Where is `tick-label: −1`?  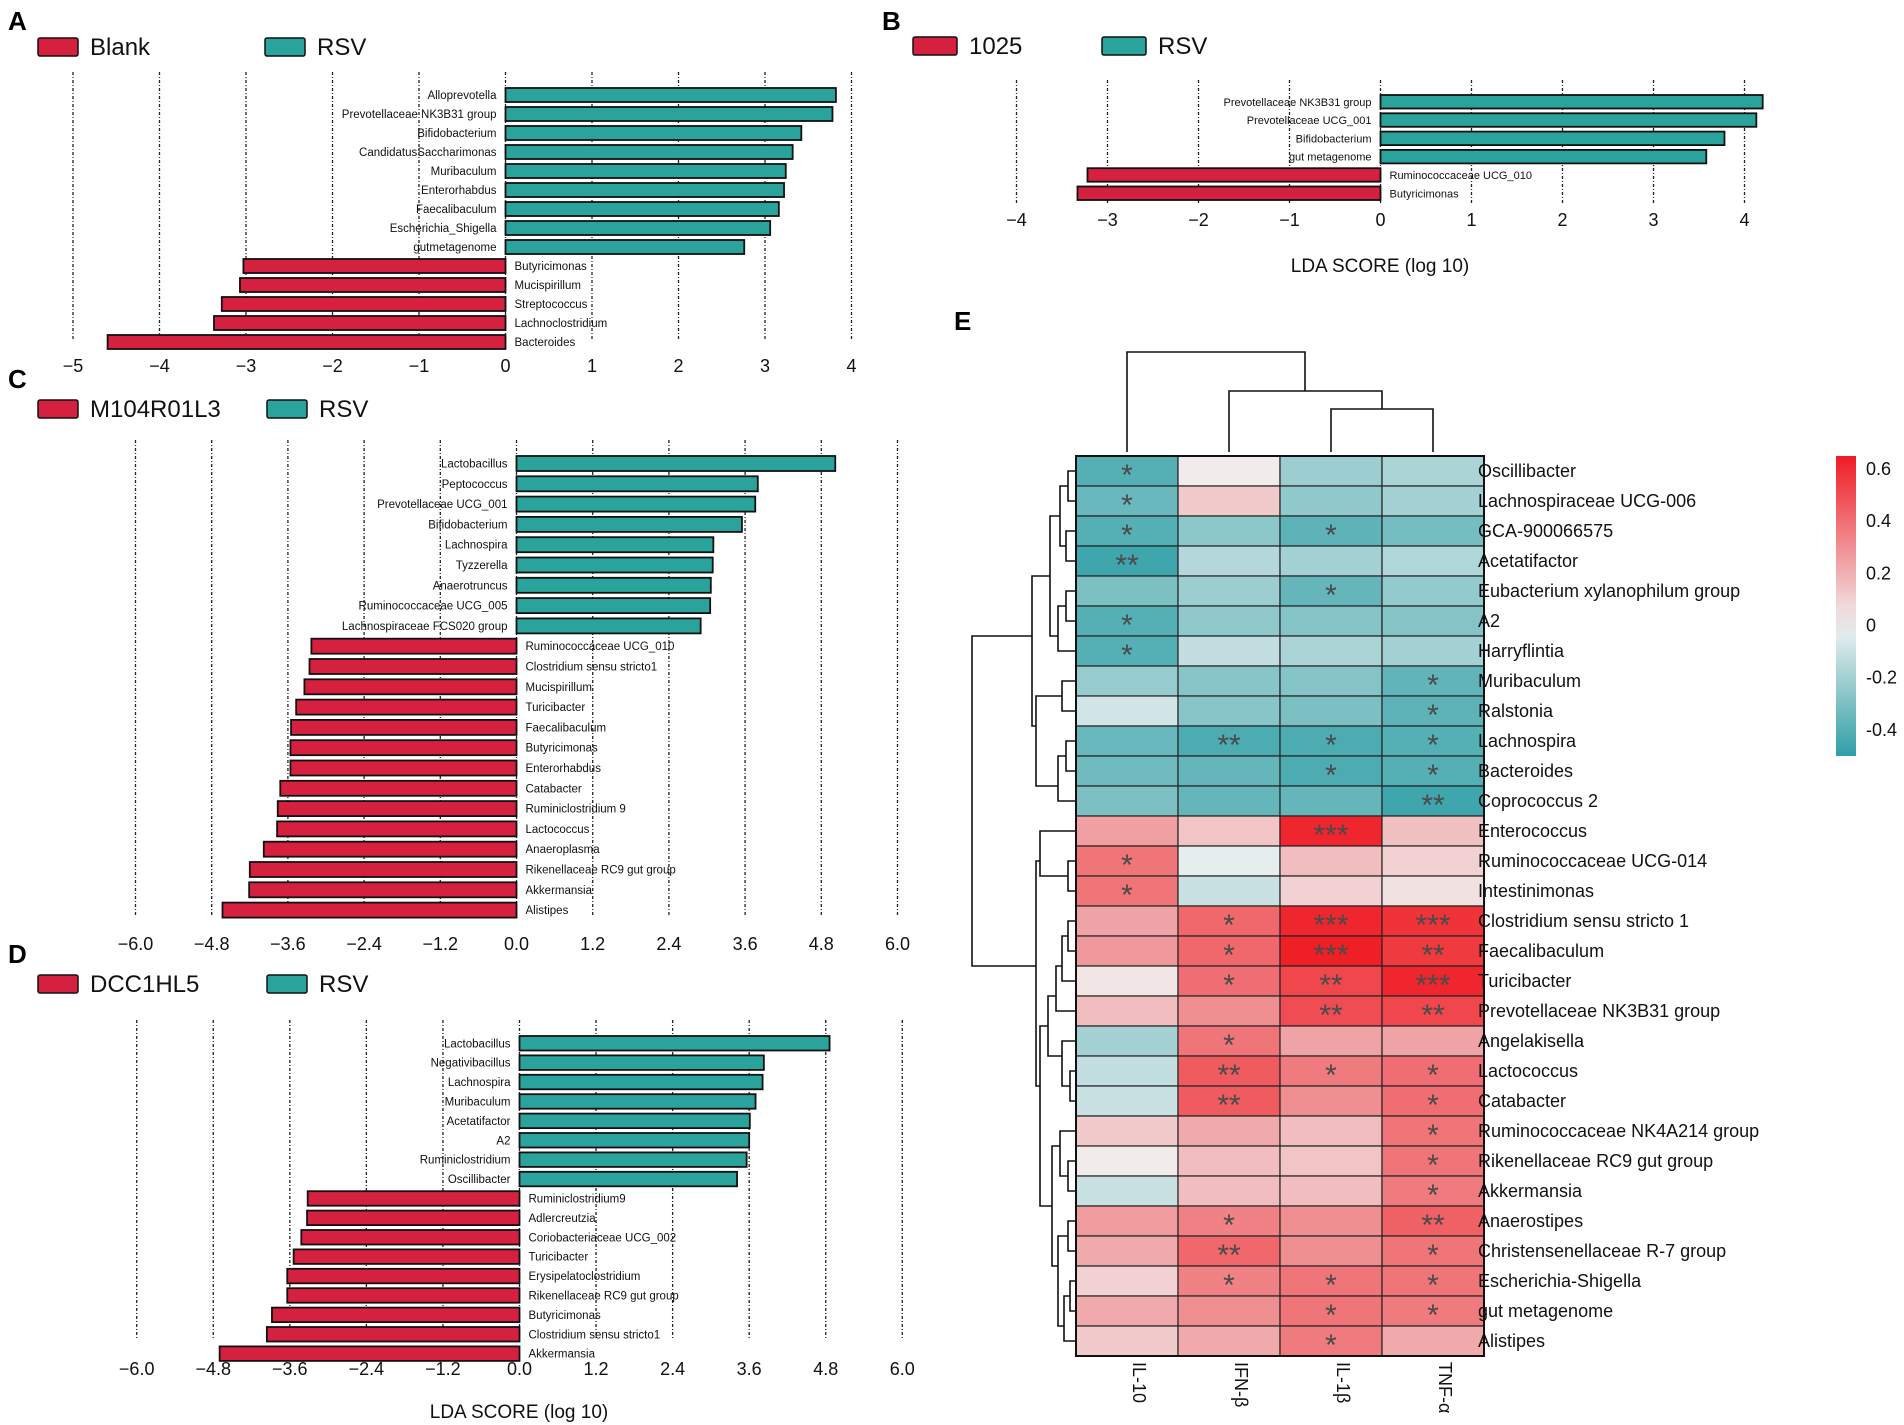
tick-label: −1 is located at coordinates (1289, 220).